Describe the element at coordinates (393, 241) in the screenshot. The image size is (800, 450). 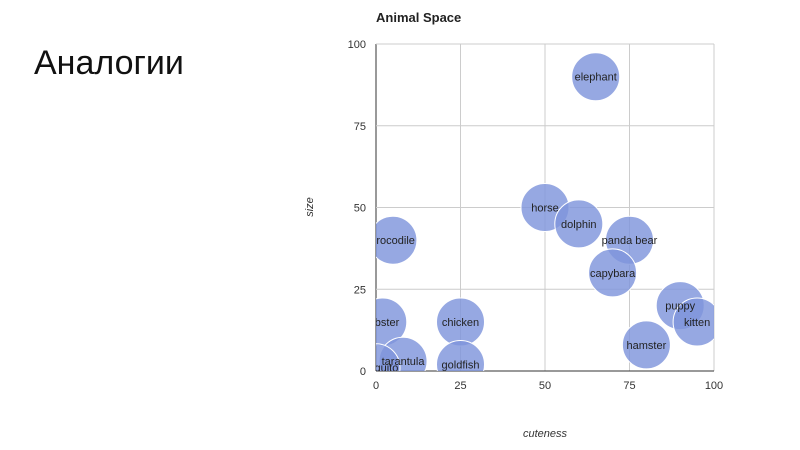
I see `data-point-label: crocodile` at that location.